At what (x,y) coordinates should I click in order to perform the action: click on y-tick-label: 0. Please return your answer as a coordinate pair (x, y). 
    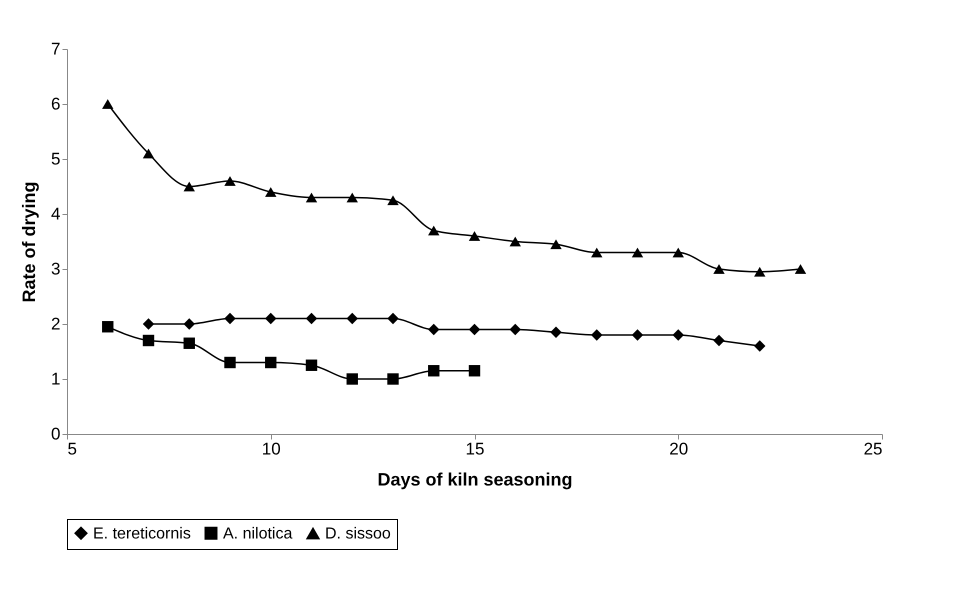
    Looking at the image, I should click on (55, 434).